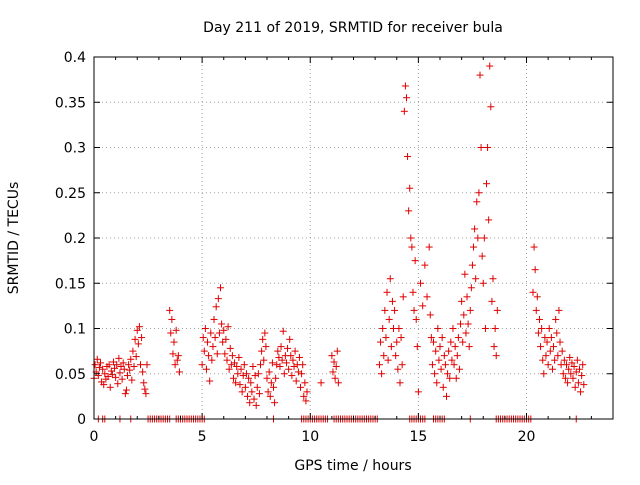 This screenshot has height=485, width=640. Describe the element at coordinates (527, 437) in the screenshot. I see `x-tick-label: 20` at that location.